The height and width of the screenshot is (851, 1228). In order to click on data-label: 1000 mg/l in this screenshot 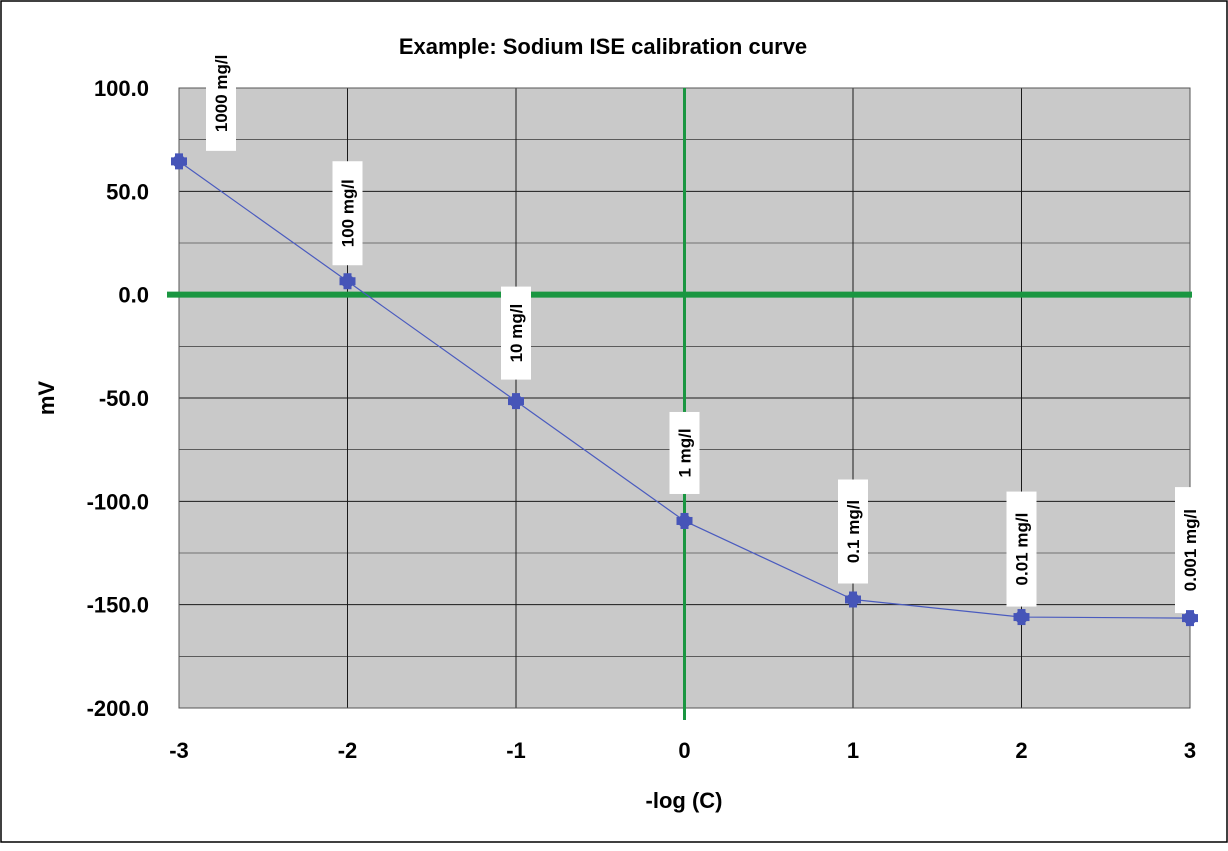, I will do `click(221, 94)`.